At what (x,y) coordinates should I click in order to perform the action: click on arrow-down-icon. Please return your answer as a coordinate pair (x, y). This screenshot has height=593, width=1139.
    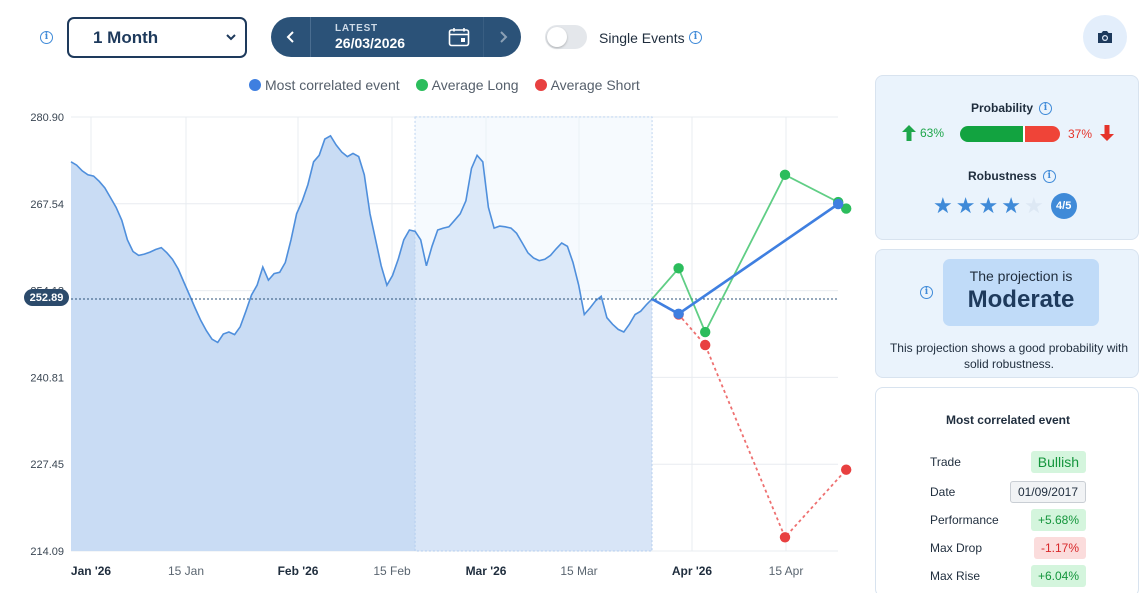
    Looking at the image, I should click on (1107, 133).